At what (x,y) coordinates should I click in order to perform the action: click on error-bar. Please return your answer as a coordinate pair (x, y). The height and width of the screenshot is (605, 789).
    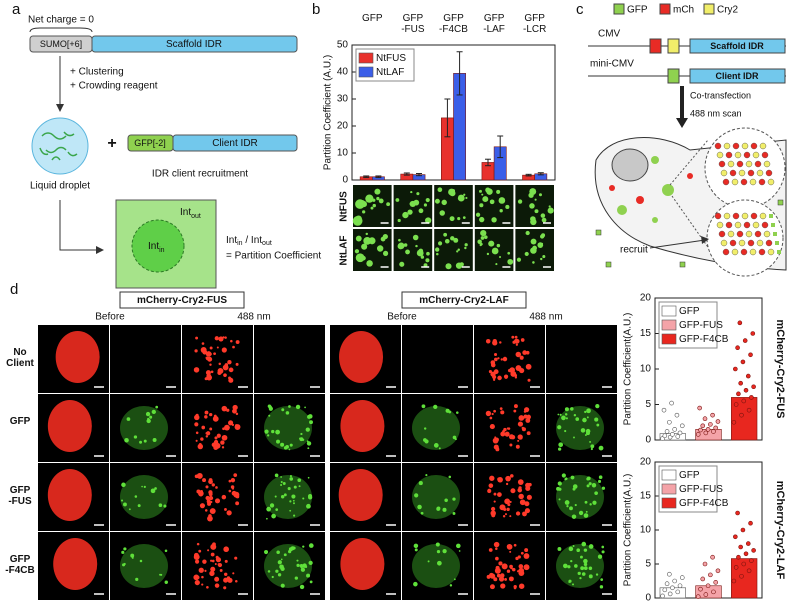
    Looking at the image, I should click on (447, 118).